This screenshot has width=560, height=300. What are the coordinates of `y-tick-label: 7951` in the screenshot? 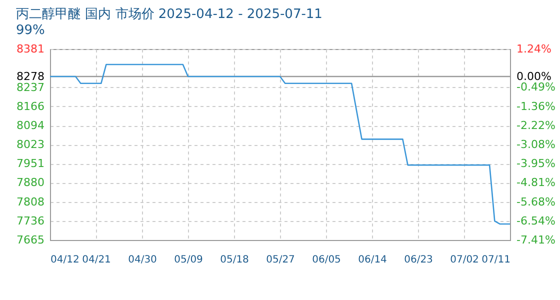 It's located at (30, 163).